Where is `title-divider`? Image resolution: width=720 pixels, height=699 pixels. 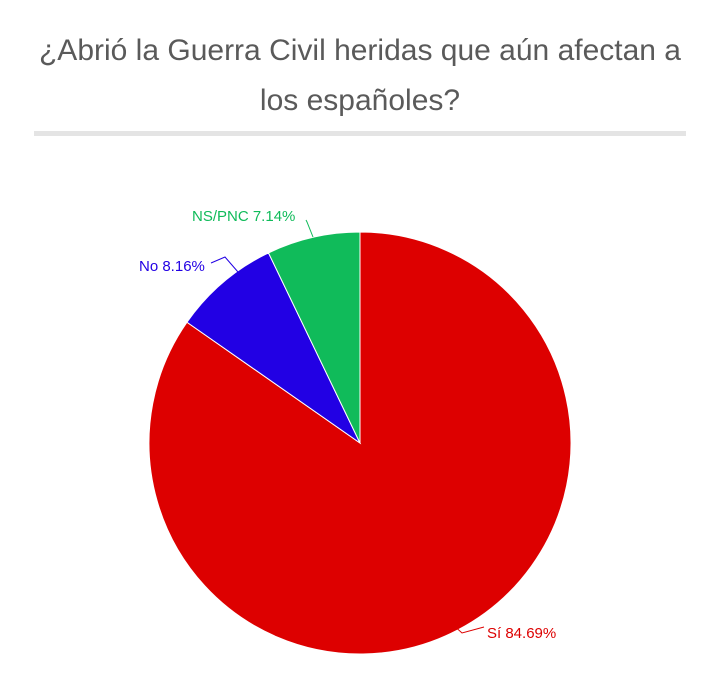 title-divider is located at coordinates (360, 133).